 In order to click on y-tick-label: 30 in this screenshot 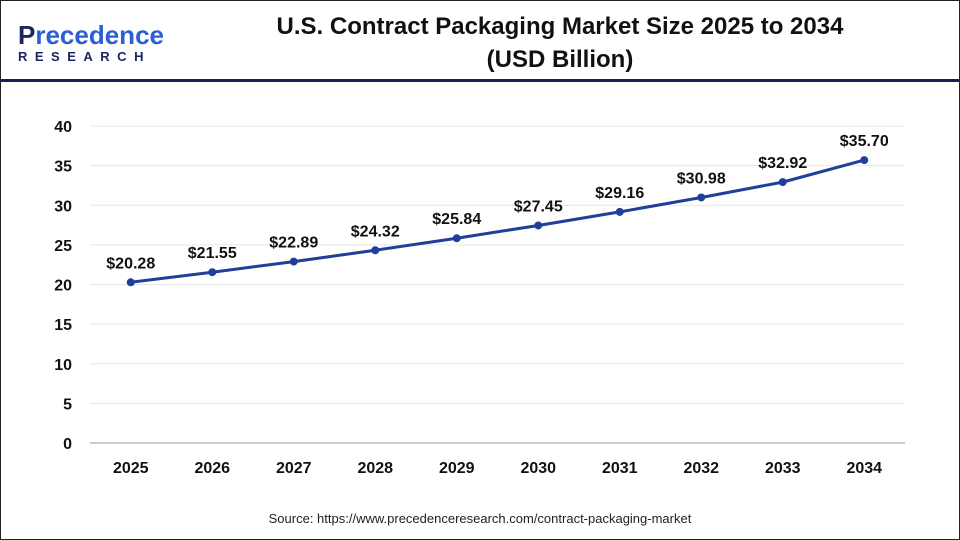, I will do `click(63, 206)`.